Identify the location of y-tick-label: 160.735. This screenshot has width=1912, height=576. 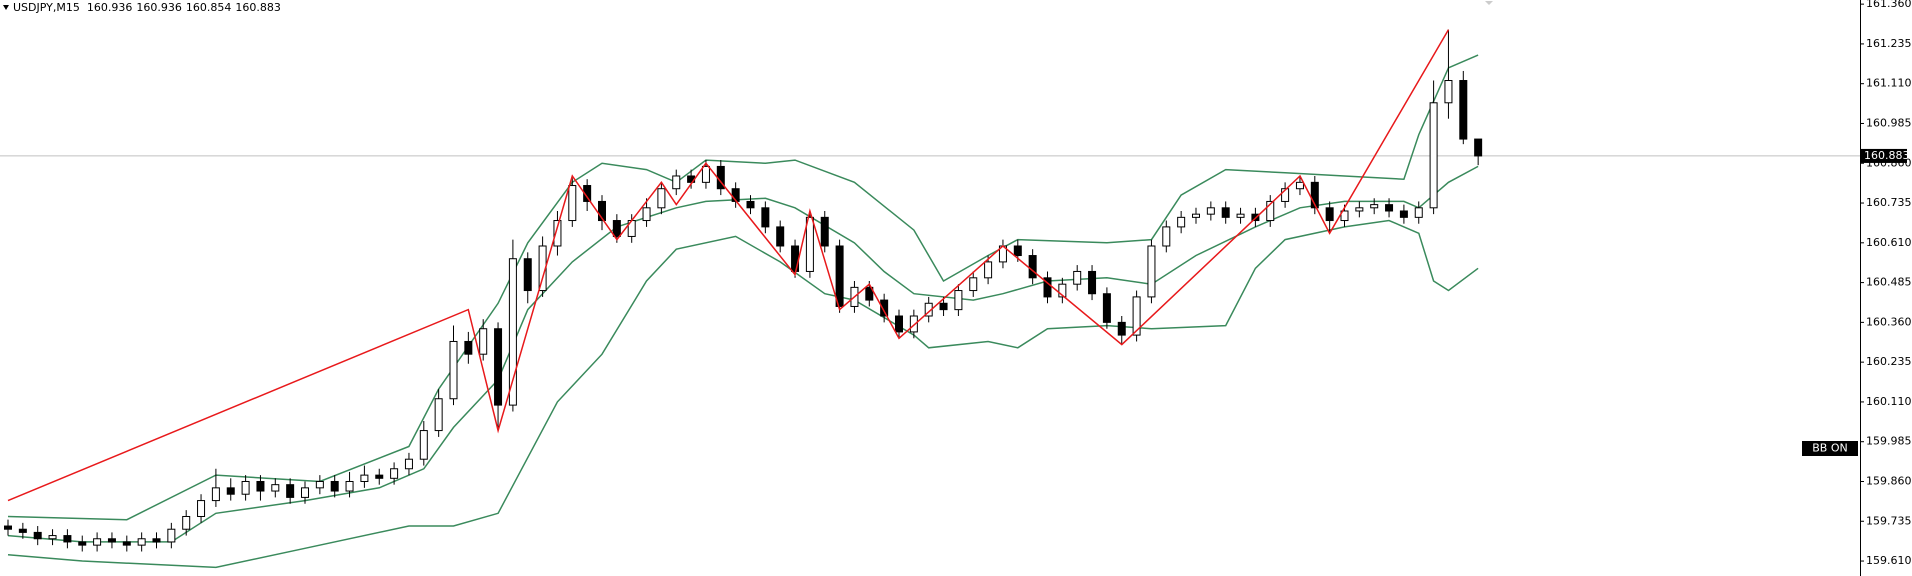
(1889, 202).